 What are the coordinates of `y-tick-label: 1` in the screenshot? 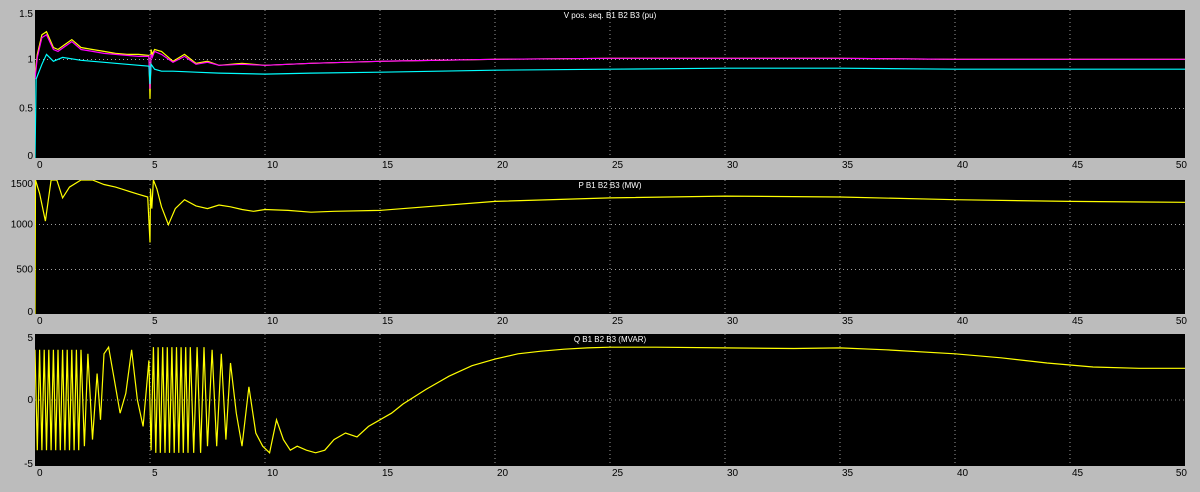 It's located at (30, 59).